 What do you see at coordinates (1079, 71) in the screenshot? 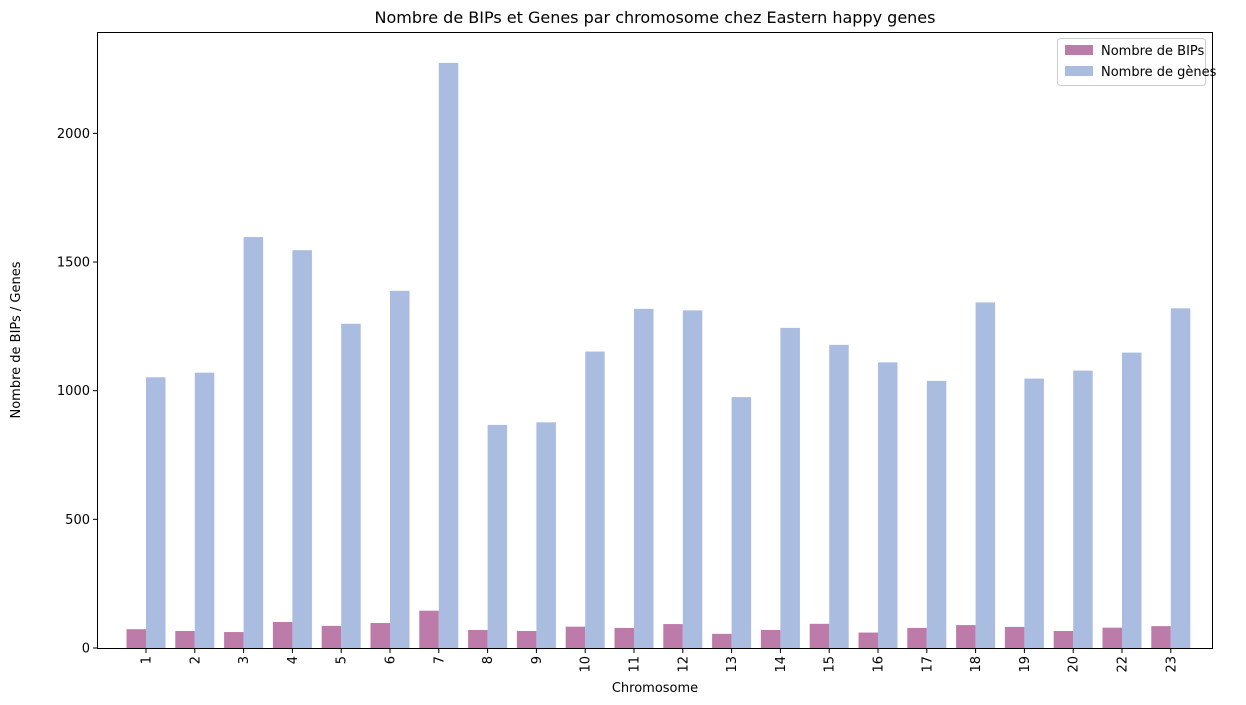
I see `legend-swatch-genes` at bounding box center [1079, 71].